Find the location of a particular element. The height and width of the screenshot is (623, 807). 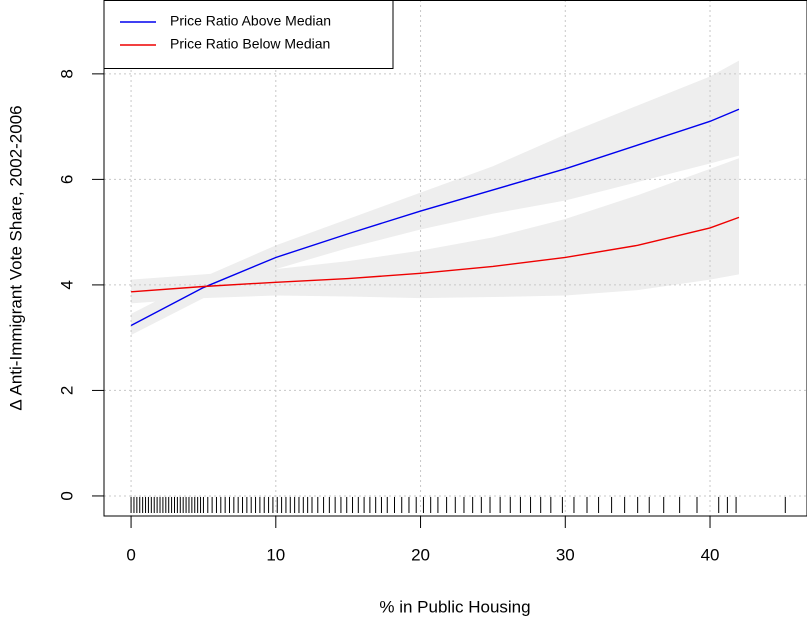

legend-label: Price Ratio Above Median is located at coordinates (250, 21).